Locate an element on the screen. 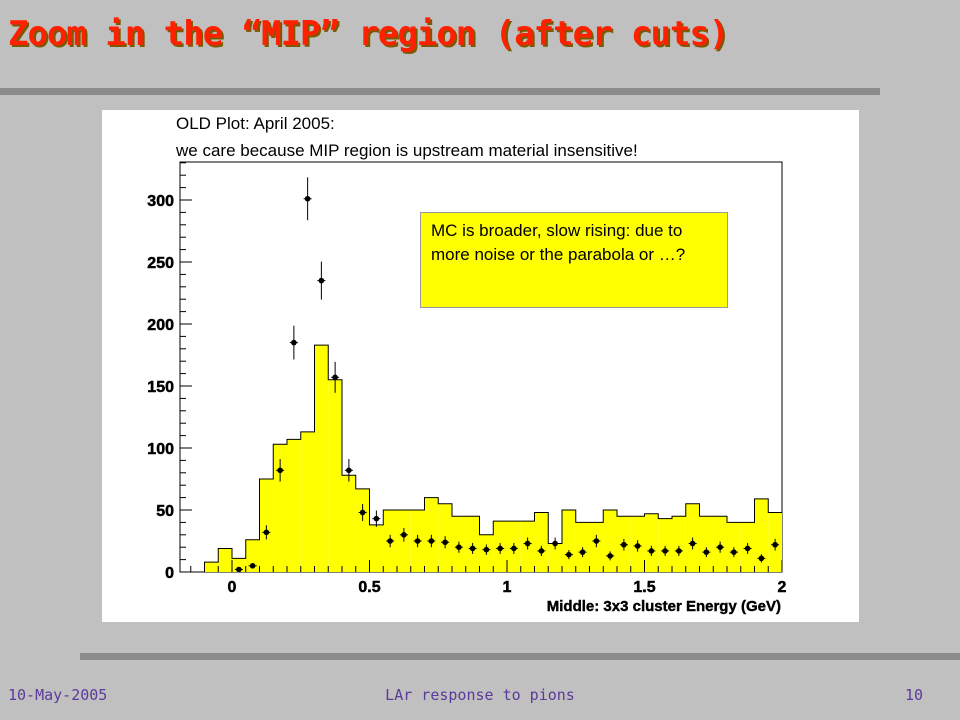 This screenshot has width=960, height=720. title-divider is located at coordinates (440, 91).